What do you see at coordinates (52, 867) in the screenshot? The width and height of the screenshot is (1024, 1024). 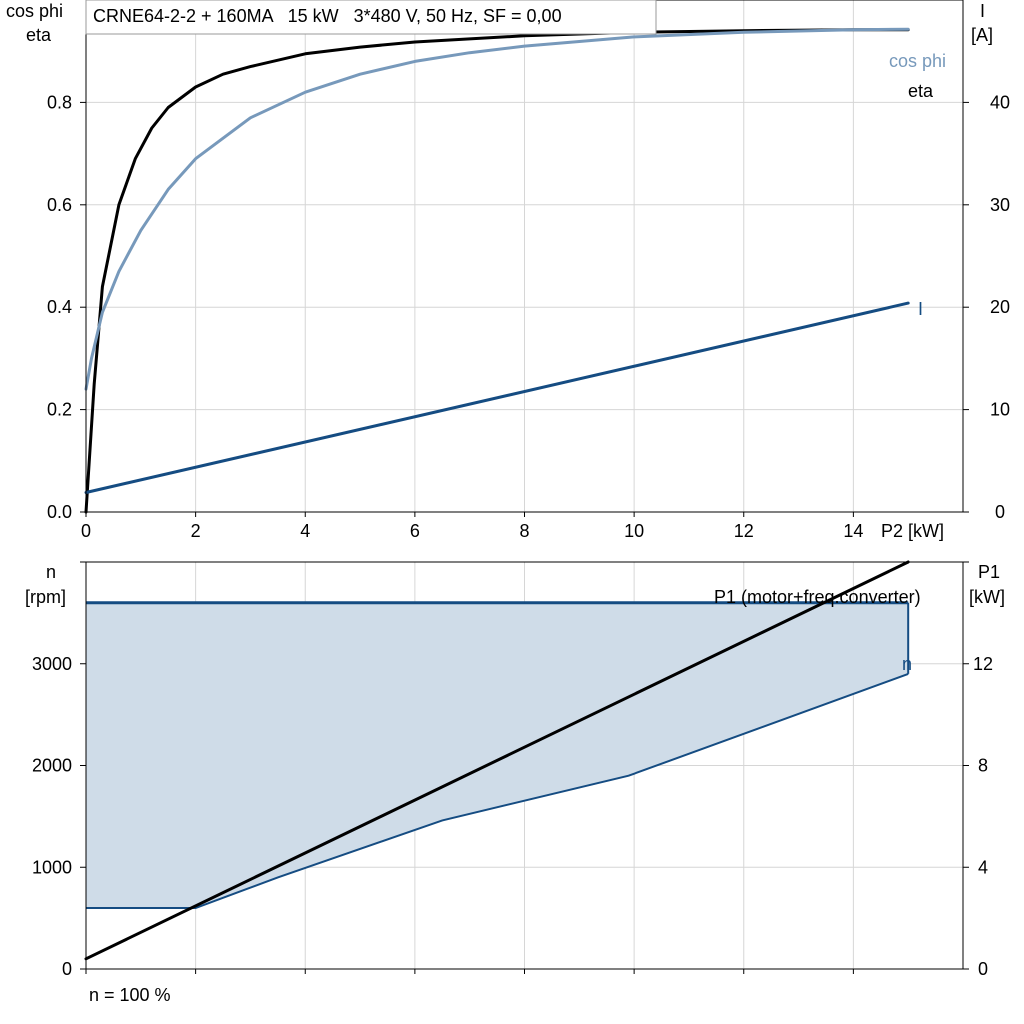 I see `bottom-left-tick-label: 1000` at bounding box center [52, 867].